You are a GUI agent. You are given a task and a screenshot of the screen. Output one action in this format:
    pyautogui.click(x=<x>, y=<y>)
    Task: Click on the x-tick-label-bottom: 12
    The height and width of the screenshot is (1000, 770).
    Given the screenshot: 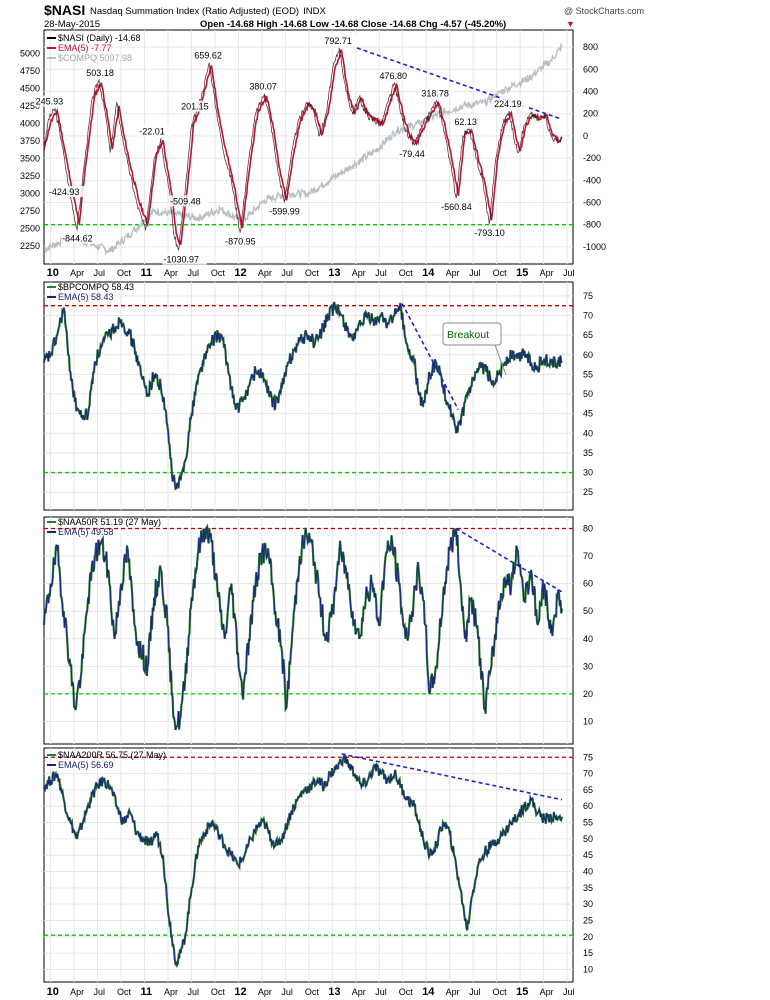 What is the action you would take?
    pyautogui.click(x=240, y=992)
    